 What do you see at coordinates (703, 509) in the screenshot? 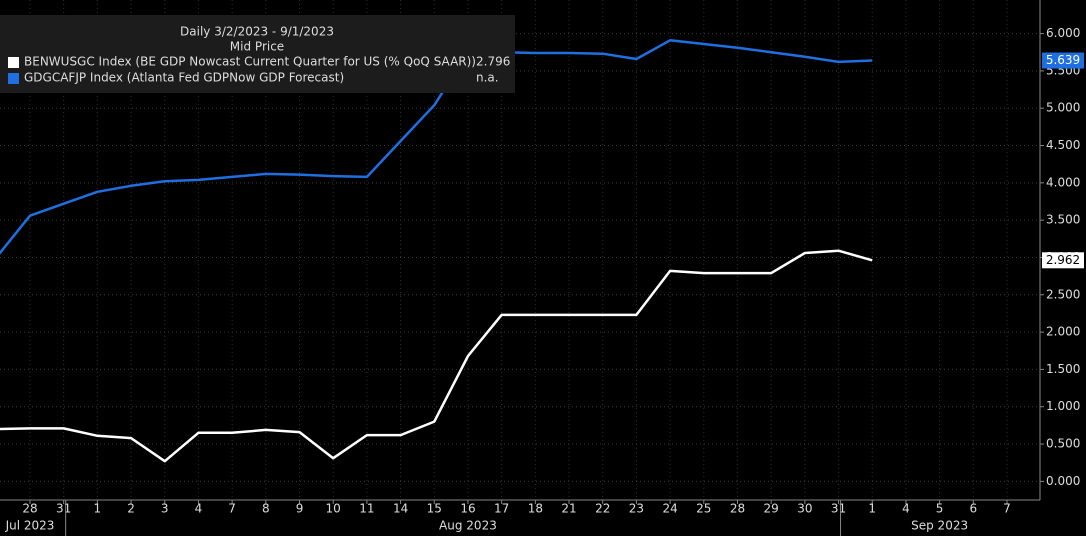
I see `x-tick-label: 25` at bounding box center [703, 509].